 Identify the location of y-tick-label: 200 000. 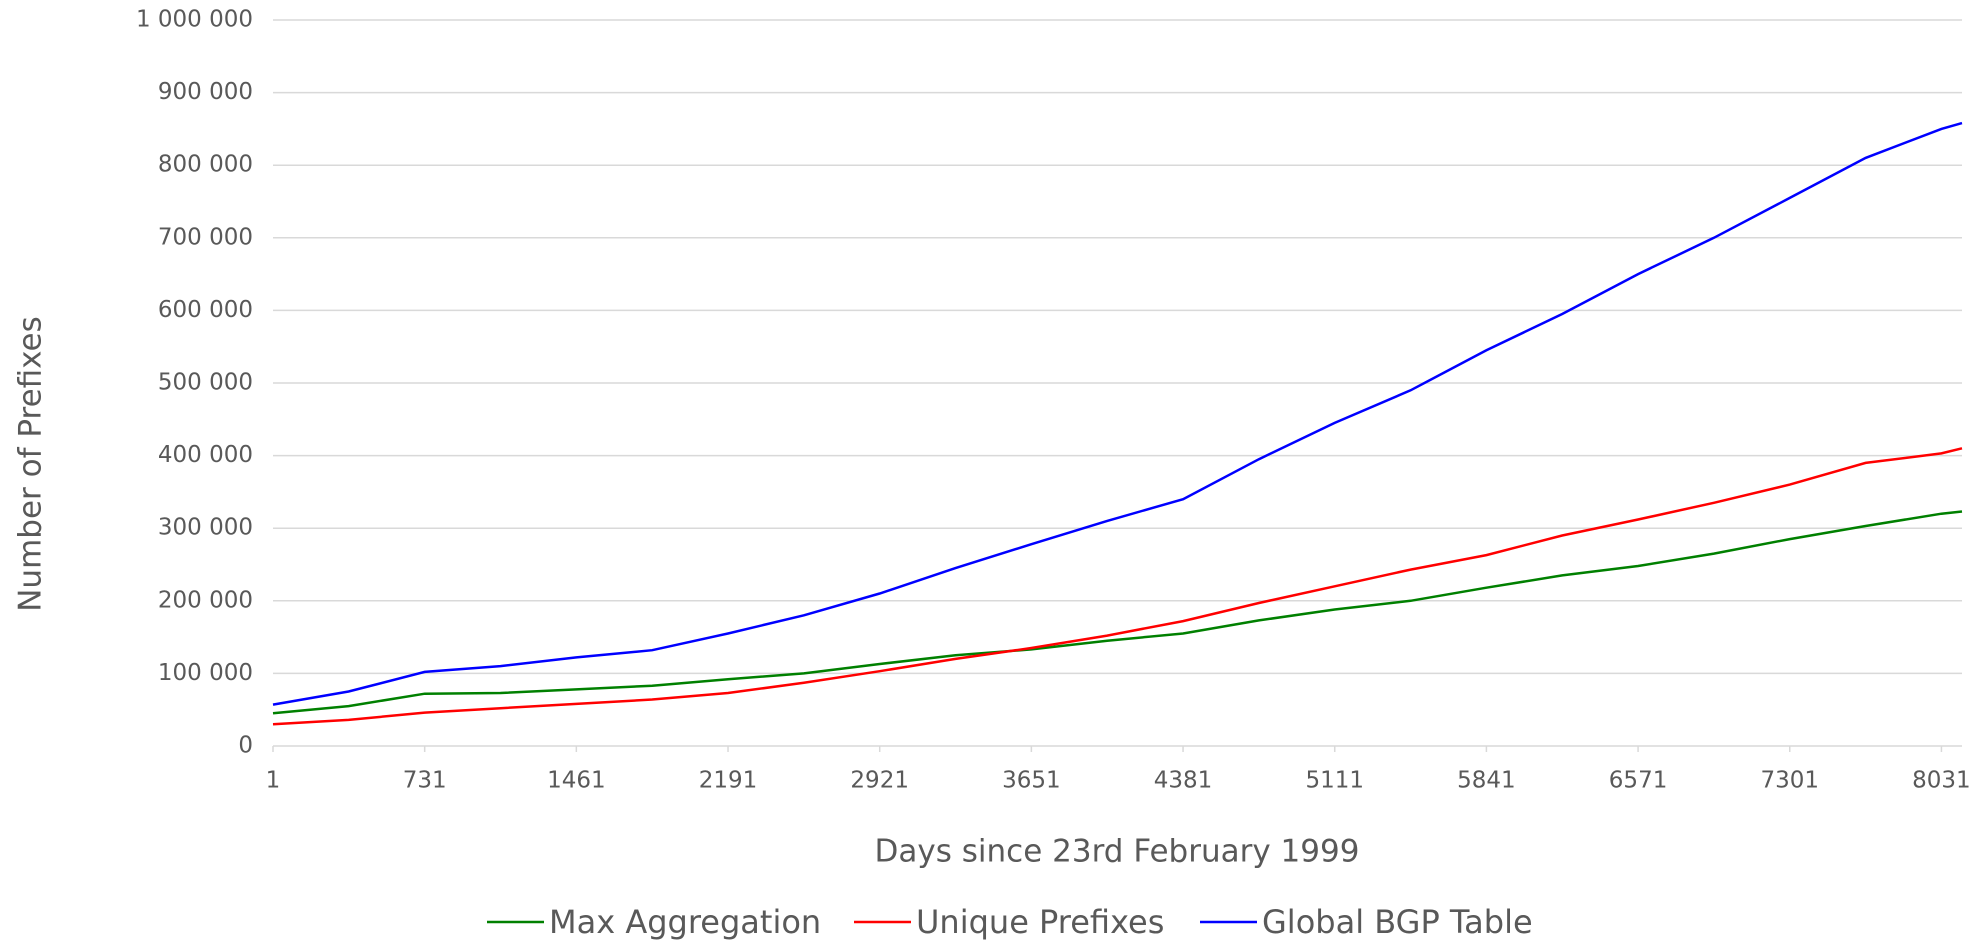
(205, 600).